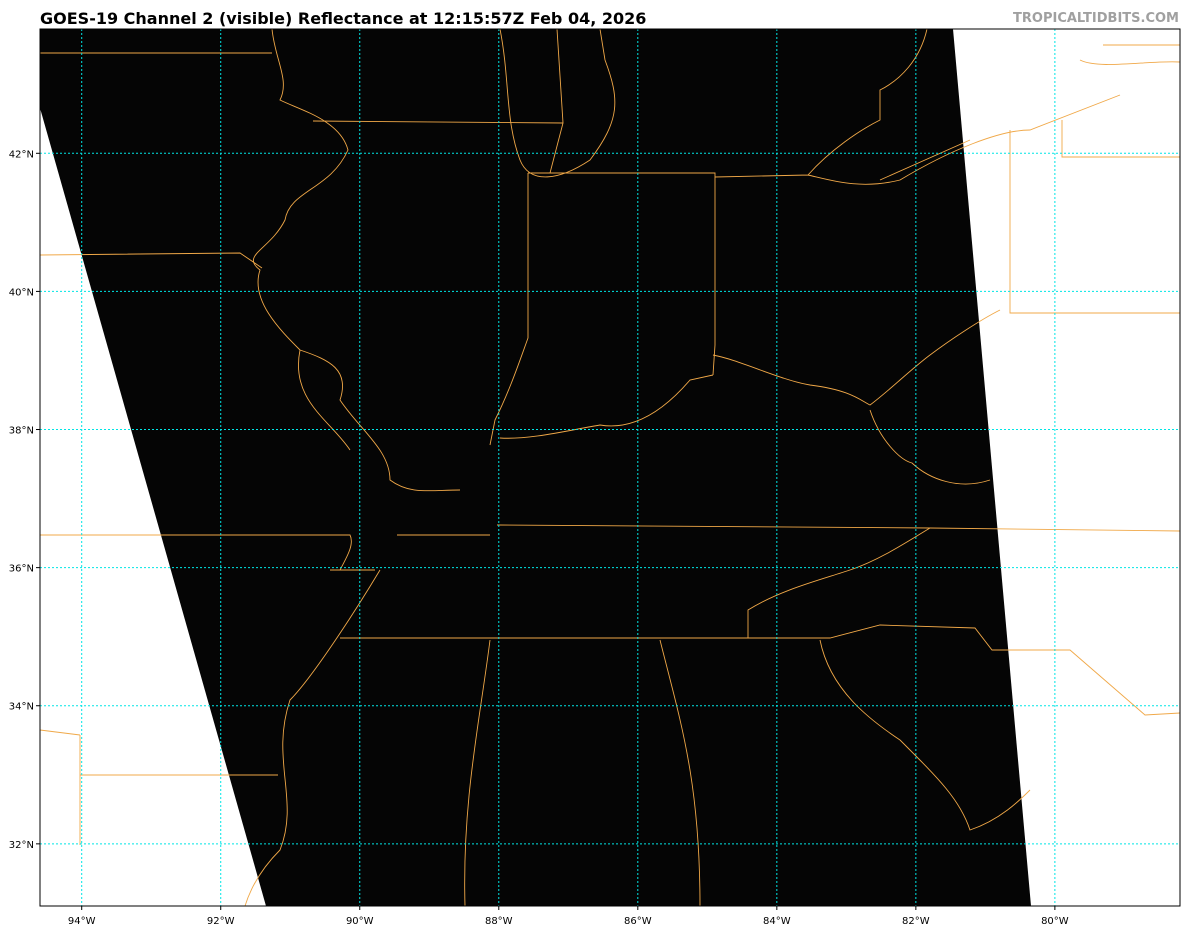  I want to click on lat-label: 32°N, so click(21, 845).